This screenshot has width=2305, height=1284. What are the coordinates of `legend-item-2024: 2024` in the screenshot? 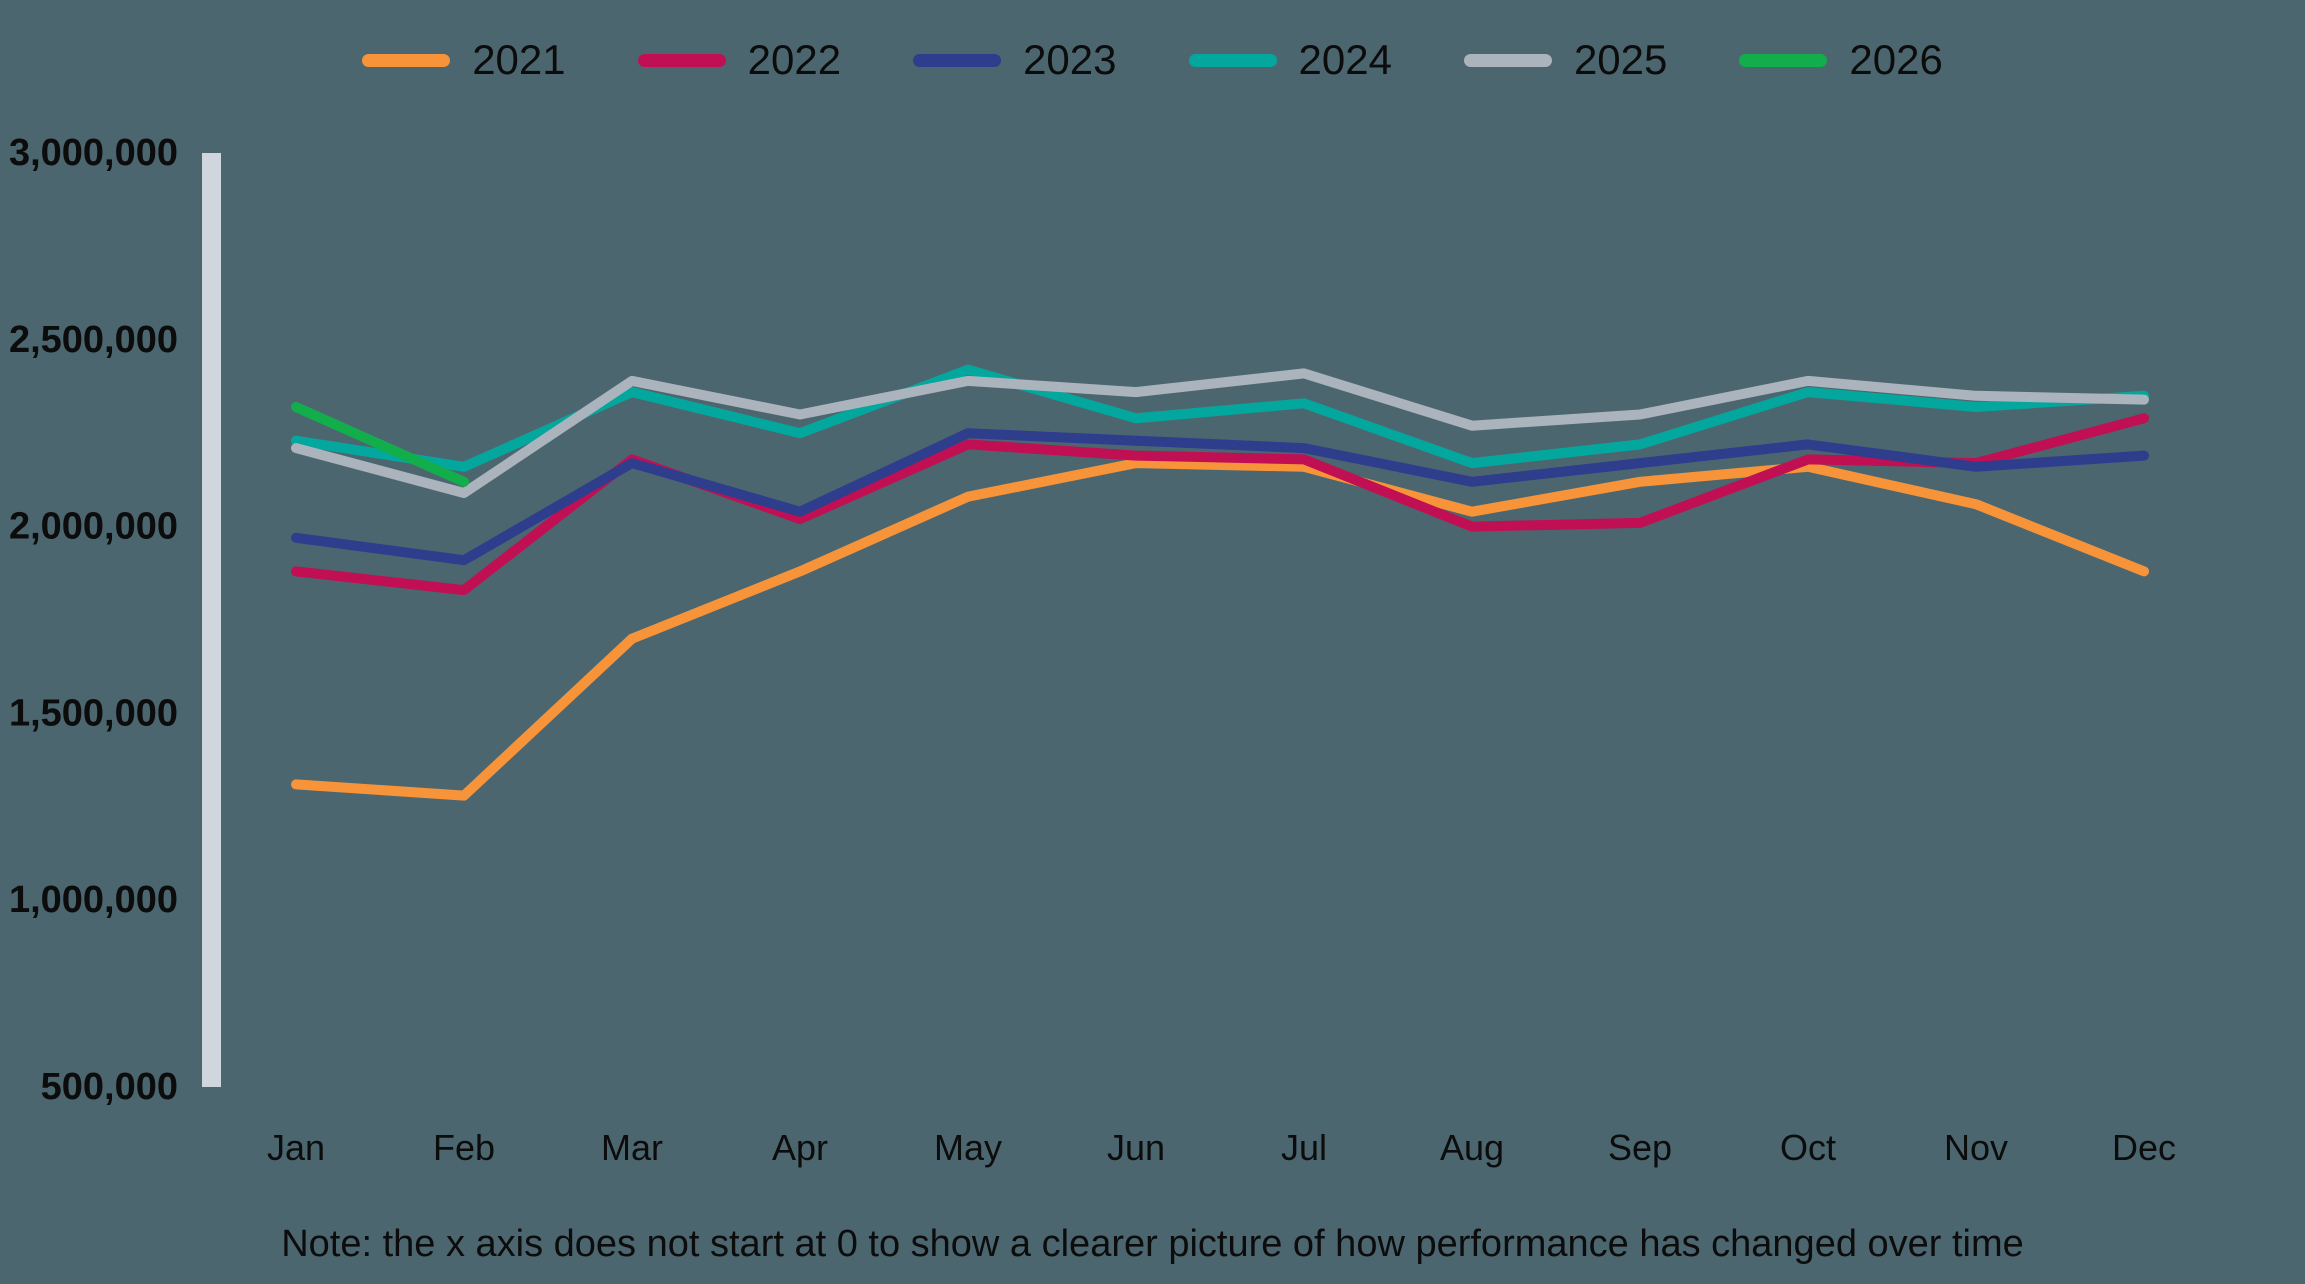 It's located at (1290, 60).